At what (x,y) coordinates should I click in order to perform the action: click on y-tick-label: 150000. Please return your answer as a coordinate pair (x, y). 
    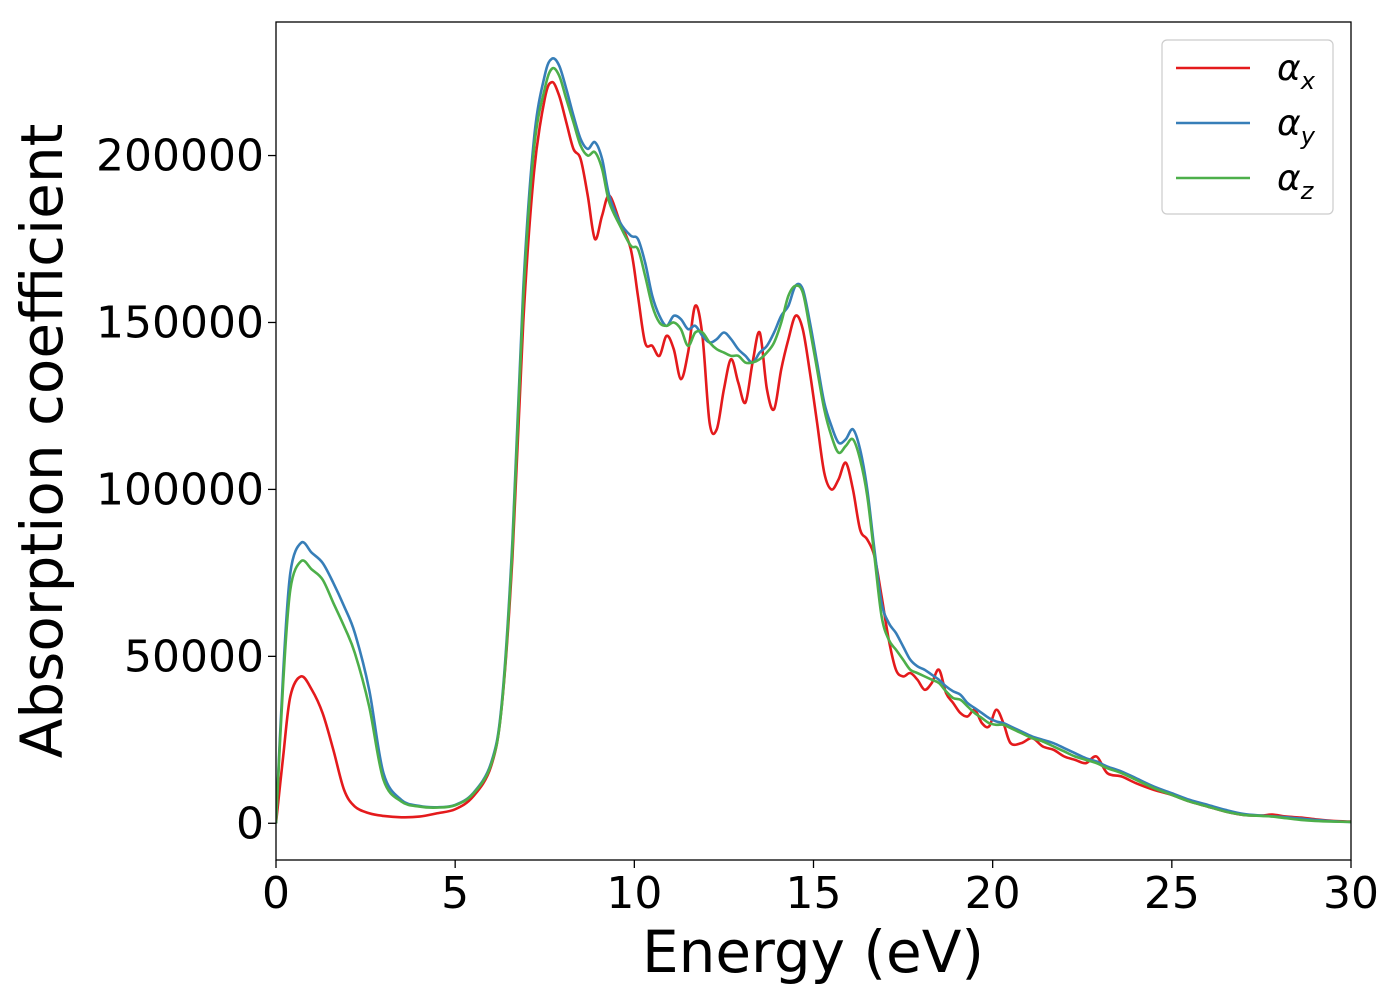
    Looking at the image, I should click on (180, 322).